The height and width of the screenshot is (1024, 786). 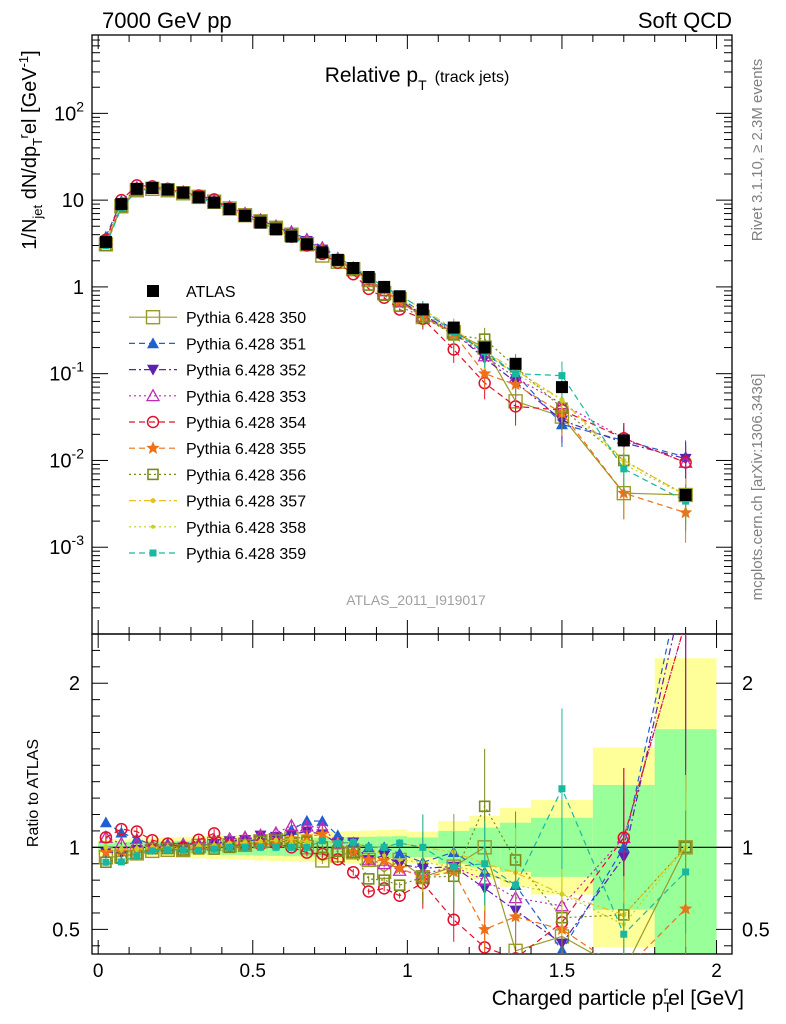 I want to click on y-tick-label-ratio-right: 2, so click(x=747, y=684).